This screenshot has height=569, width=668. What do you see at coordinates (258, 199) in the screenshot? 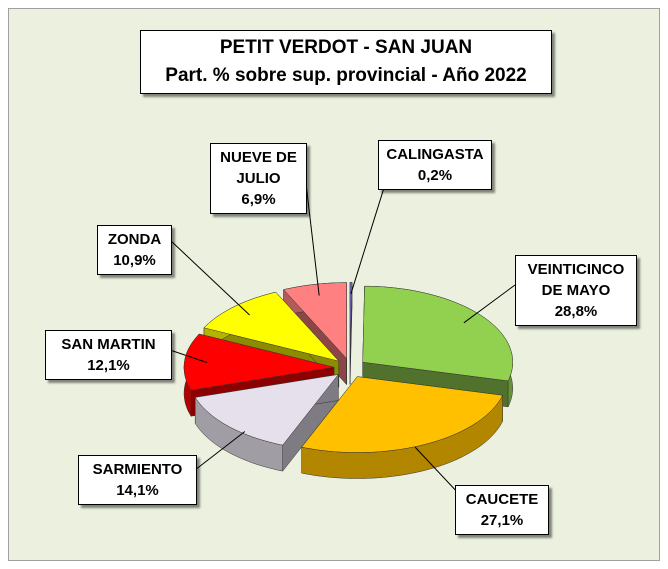
I see `label-value: 6,9%` at bounding box center [258, 199].